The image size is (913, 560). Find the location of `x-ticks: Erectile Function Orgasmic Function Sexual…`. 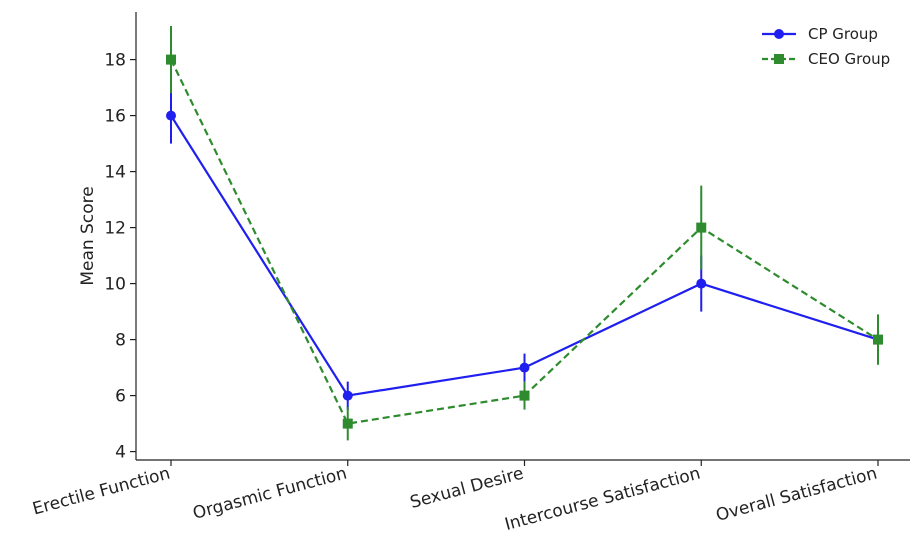

x-ticks: Erectile Function Orgasmic Function Sexual… is located at coordinates (454, 497).